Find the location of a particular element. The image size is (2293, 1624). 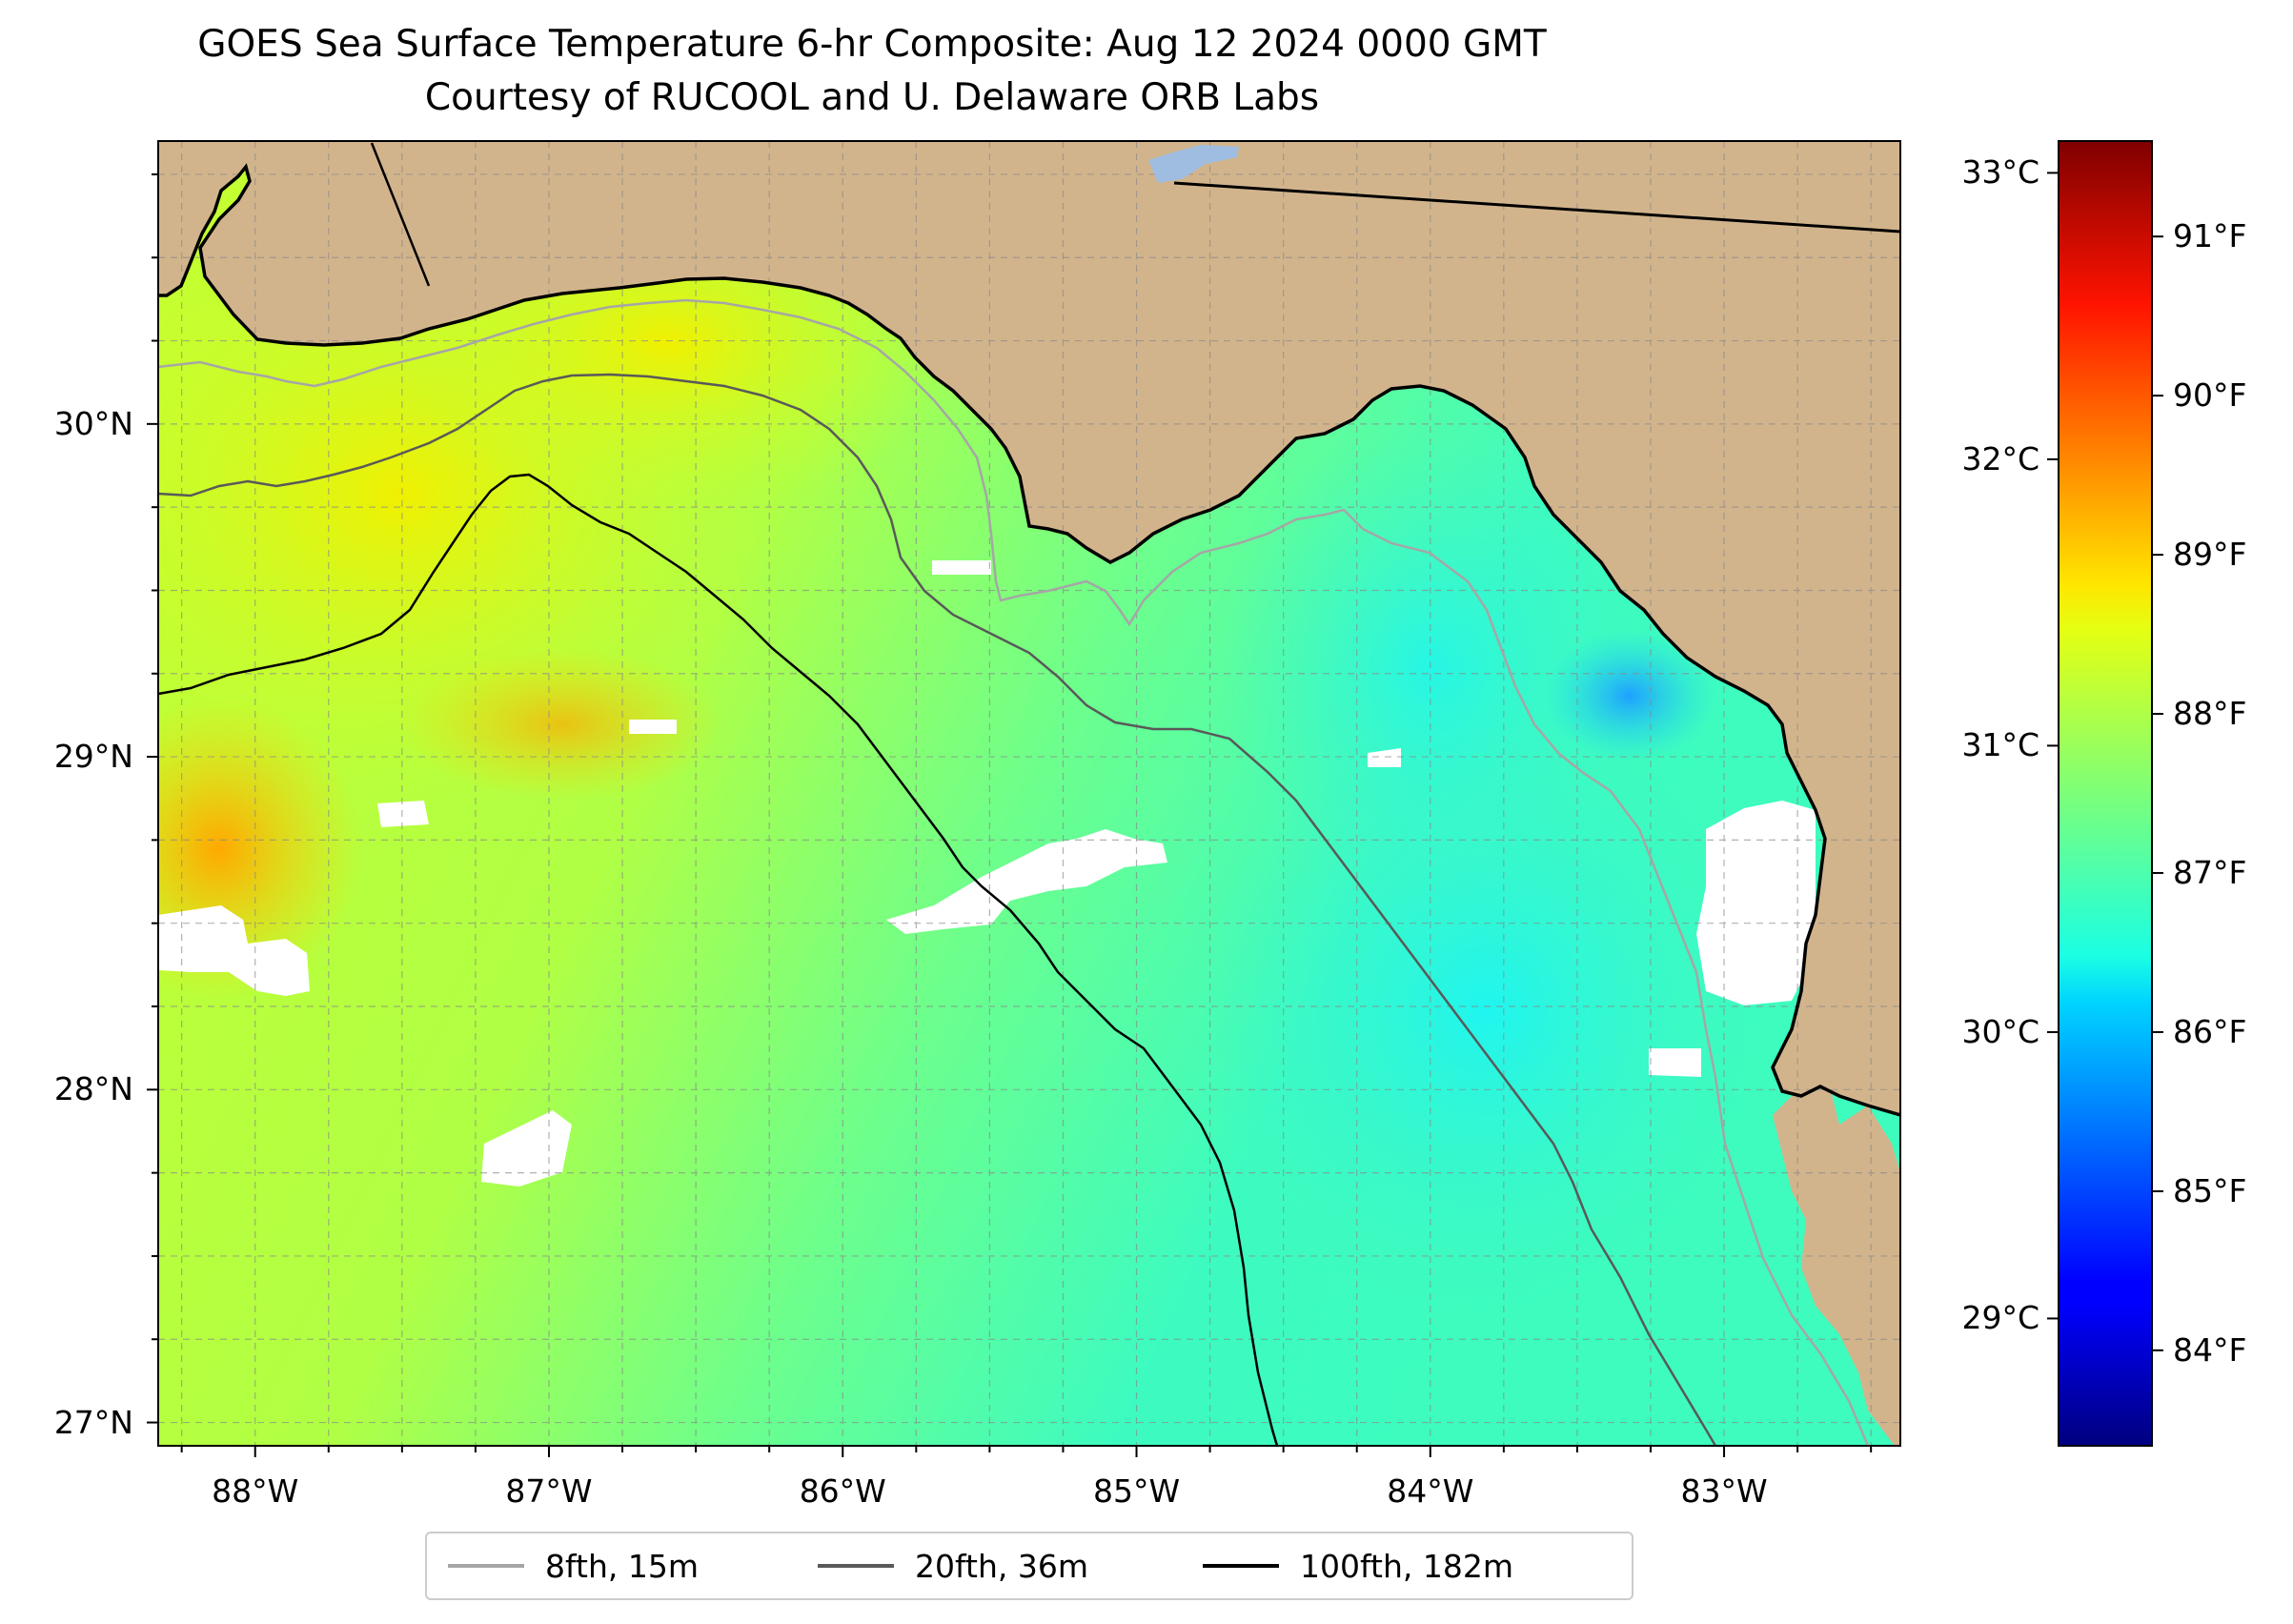

lon-label: 84°W is located at coordinates (1431, 1491).